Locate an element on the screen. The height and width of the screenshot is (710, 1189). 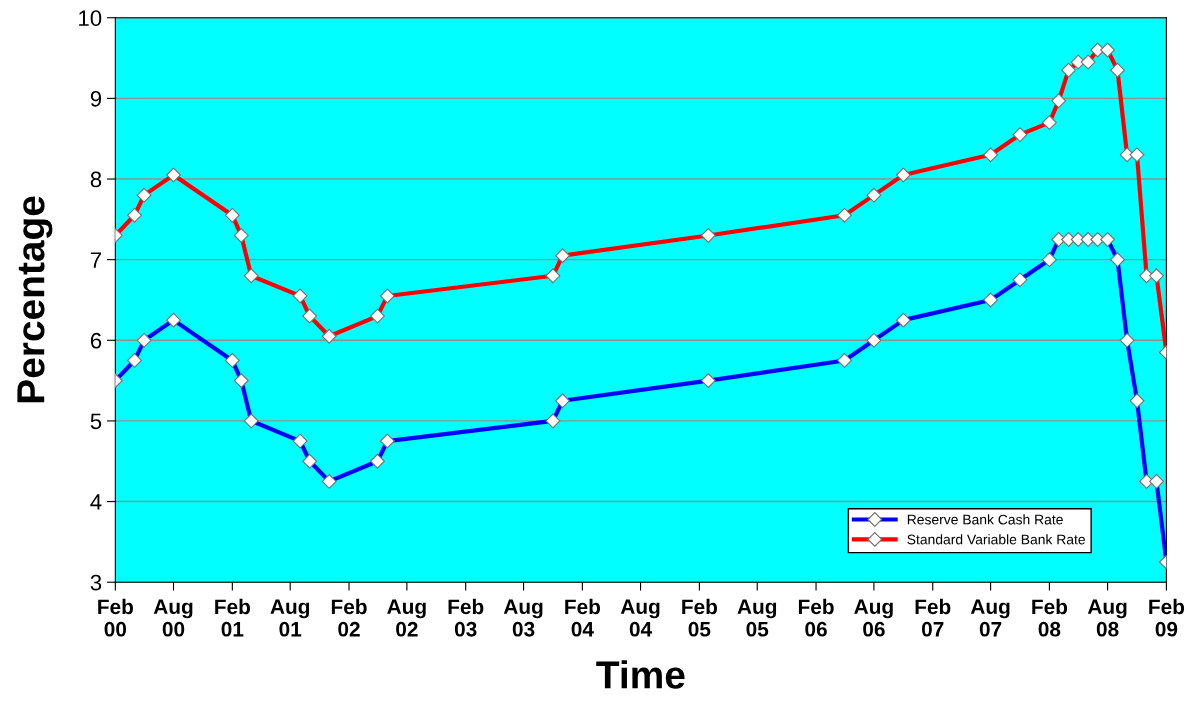
y-axis-title: Percentage is located at coordinates (35, 299).